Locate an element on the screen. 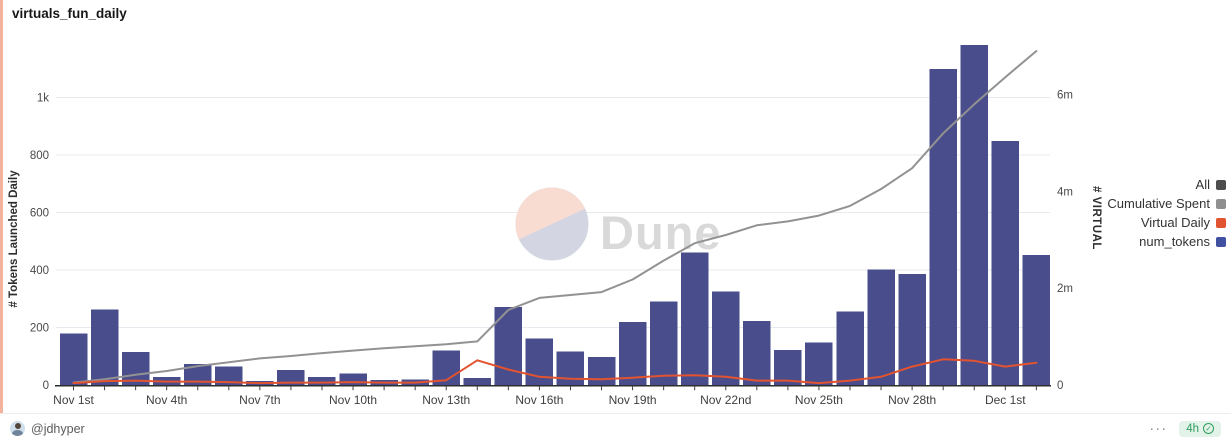  y-axis-label-right: # VIRTUAL is located at coordinates (1096, 218).